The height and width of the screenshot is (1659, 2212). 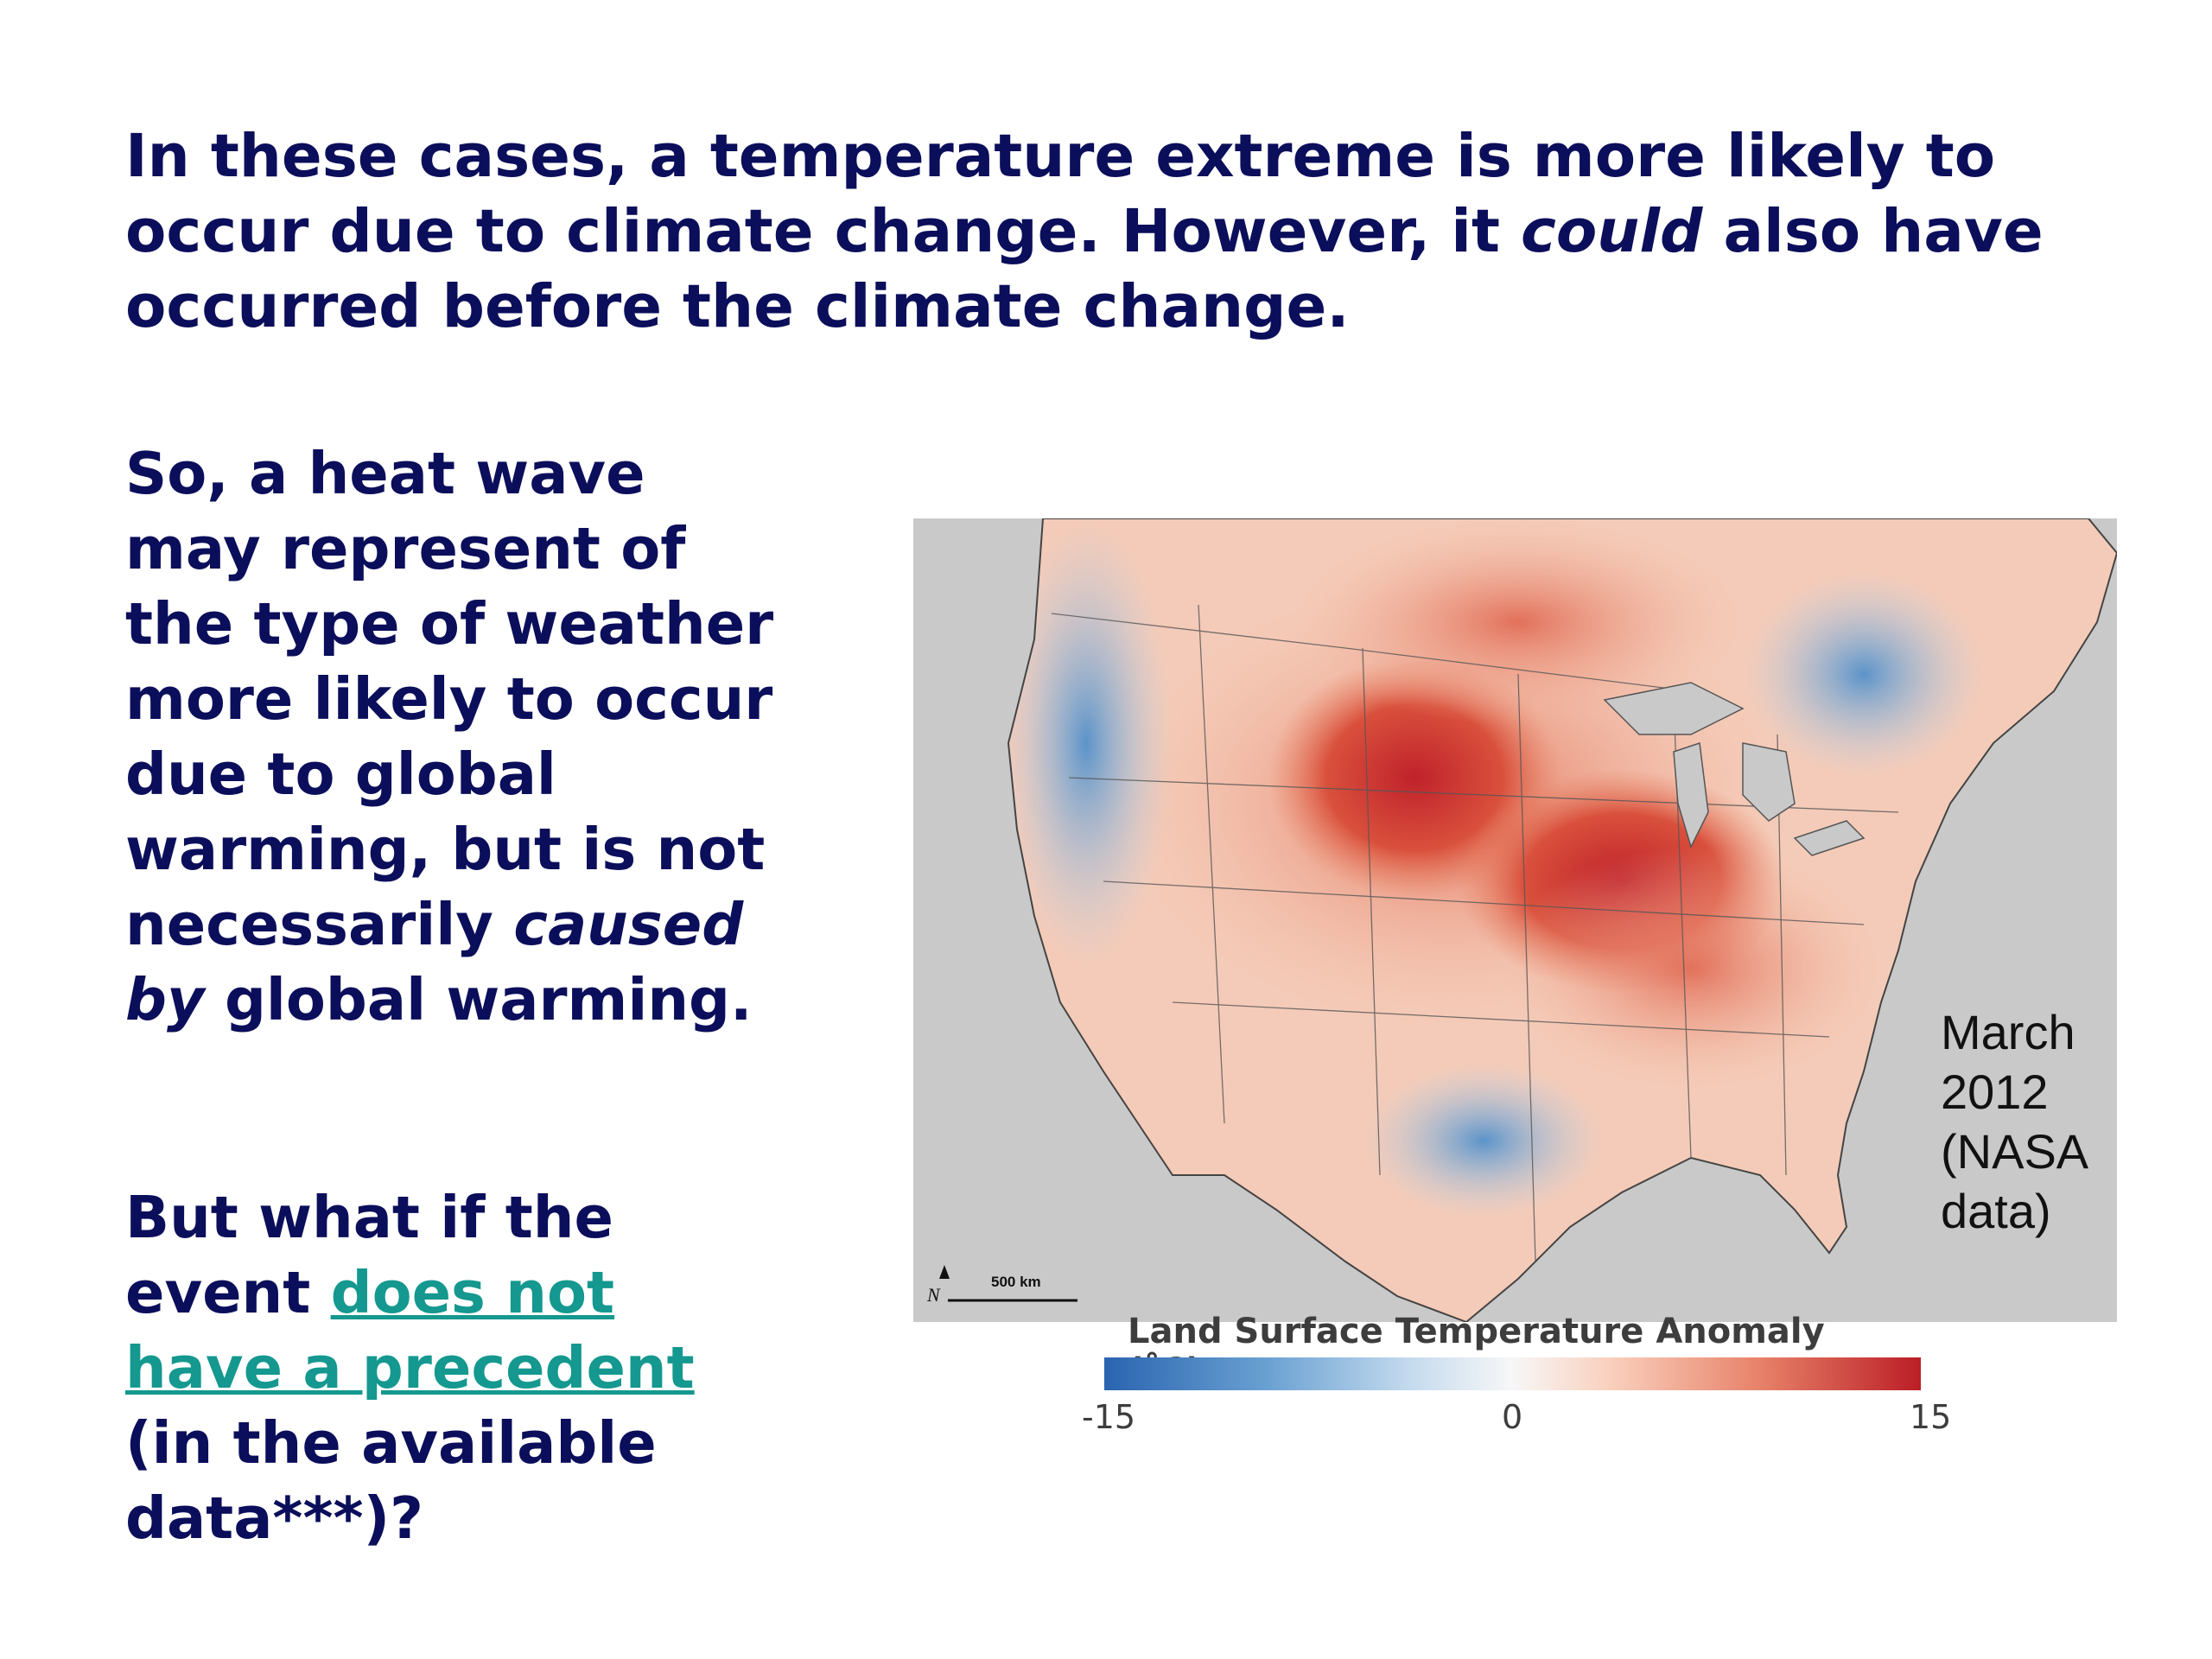 What do you see at coordinates (1512, 1417) in the screenshot?
I see `legend-tick-zero: 0` at bounding box center [1512, 1417].